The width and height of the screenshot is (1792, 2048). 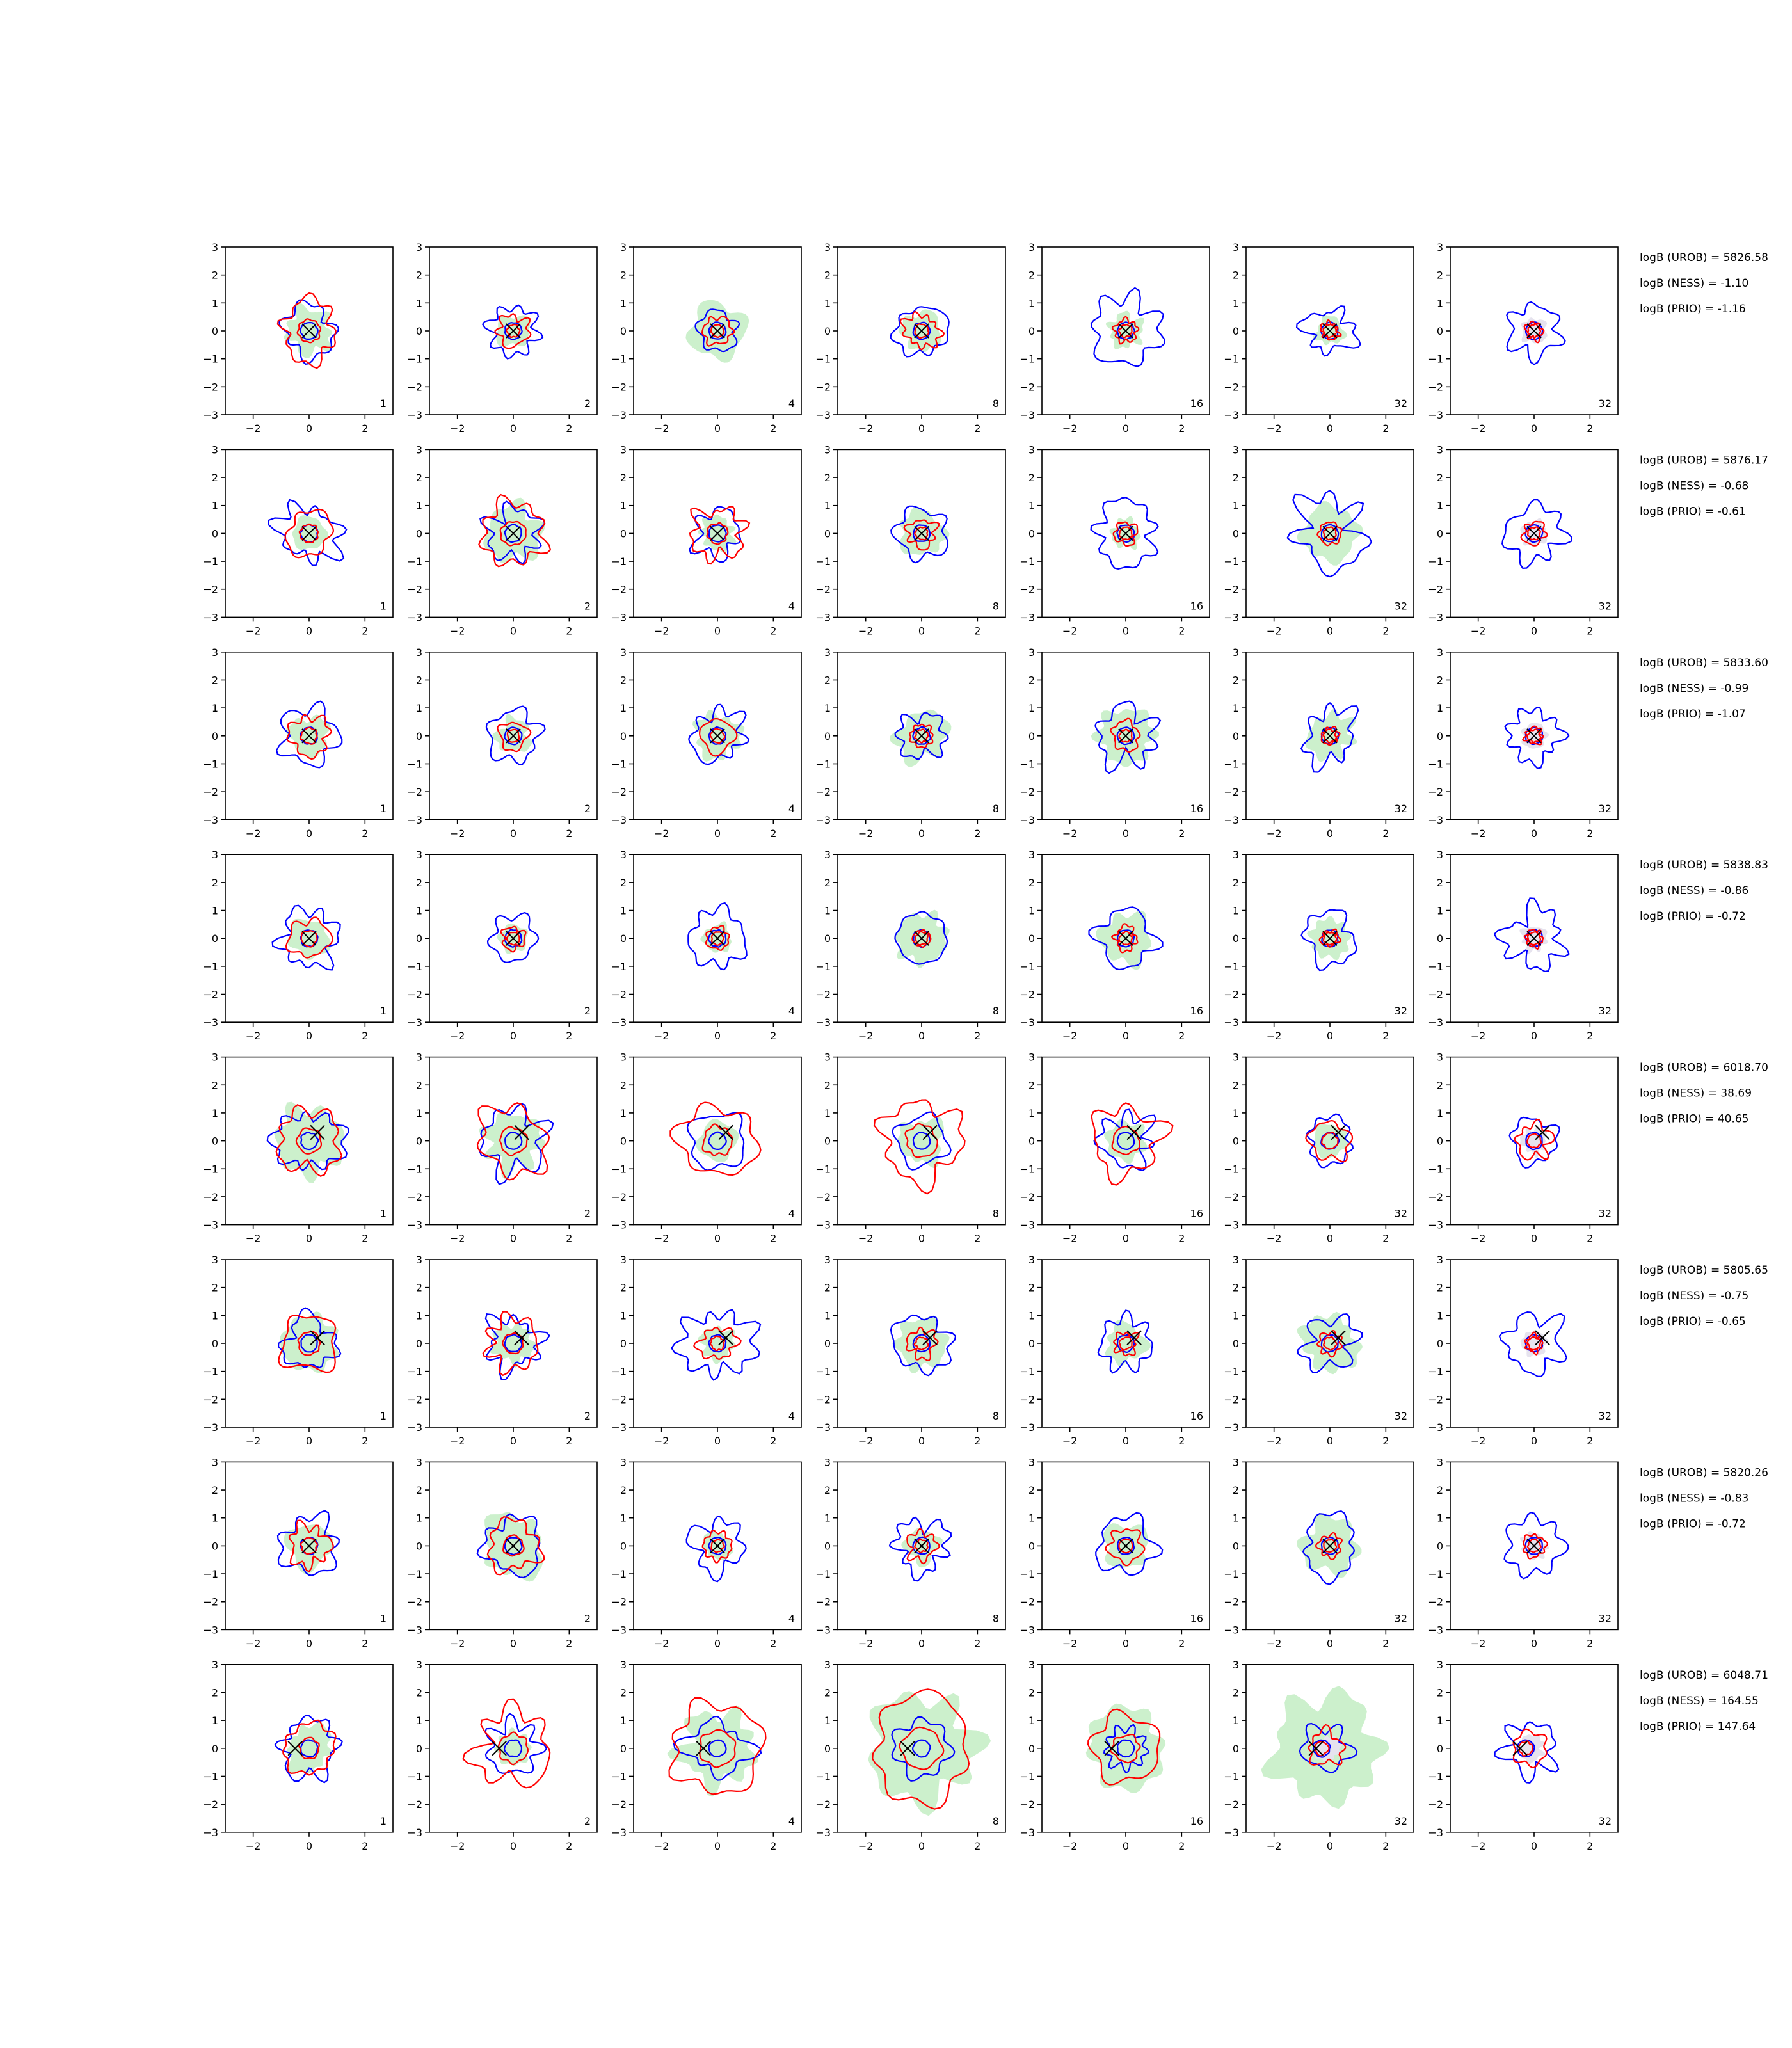 I want to click on panel-r6-c1: −3 −2 −1 0 1 2 3 −2 0 2 1, so click(x=298, y=1350).